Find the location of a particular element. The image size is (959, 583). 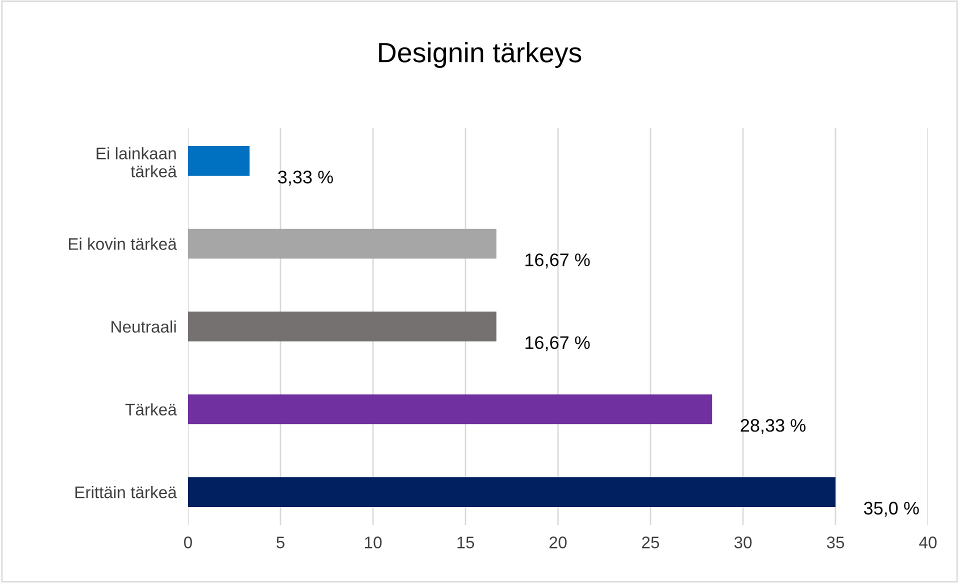

x-tick-label: 25 is located at coordinates (651, 542).